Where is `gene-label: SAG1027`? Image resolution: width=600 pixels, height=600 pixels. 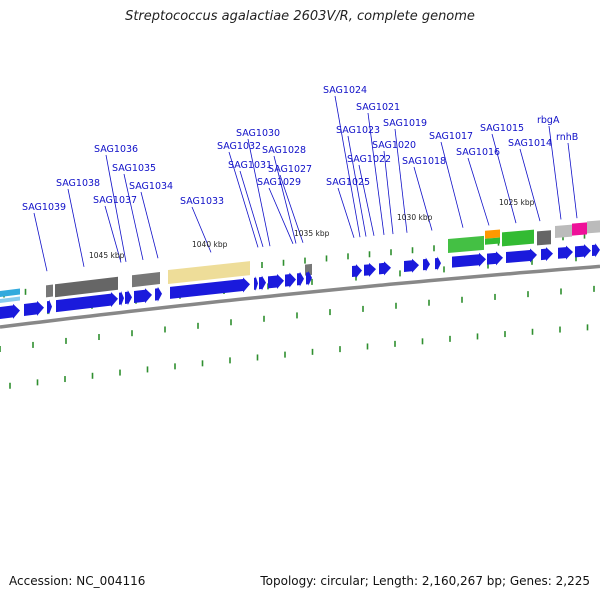 gene-label: SAG1027 is located at coordinates (290, 169).